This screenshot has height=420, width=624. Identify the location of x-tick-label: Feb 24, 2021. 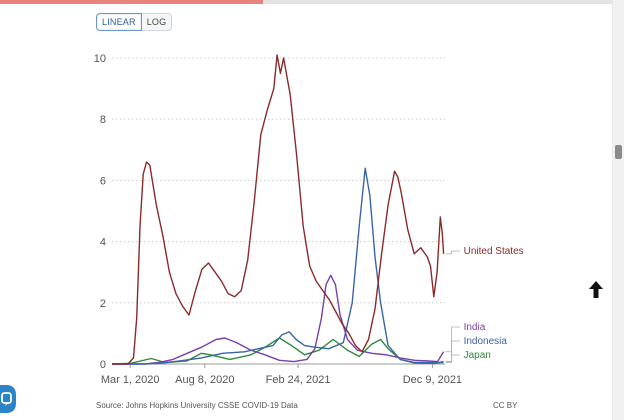
(298, 380).